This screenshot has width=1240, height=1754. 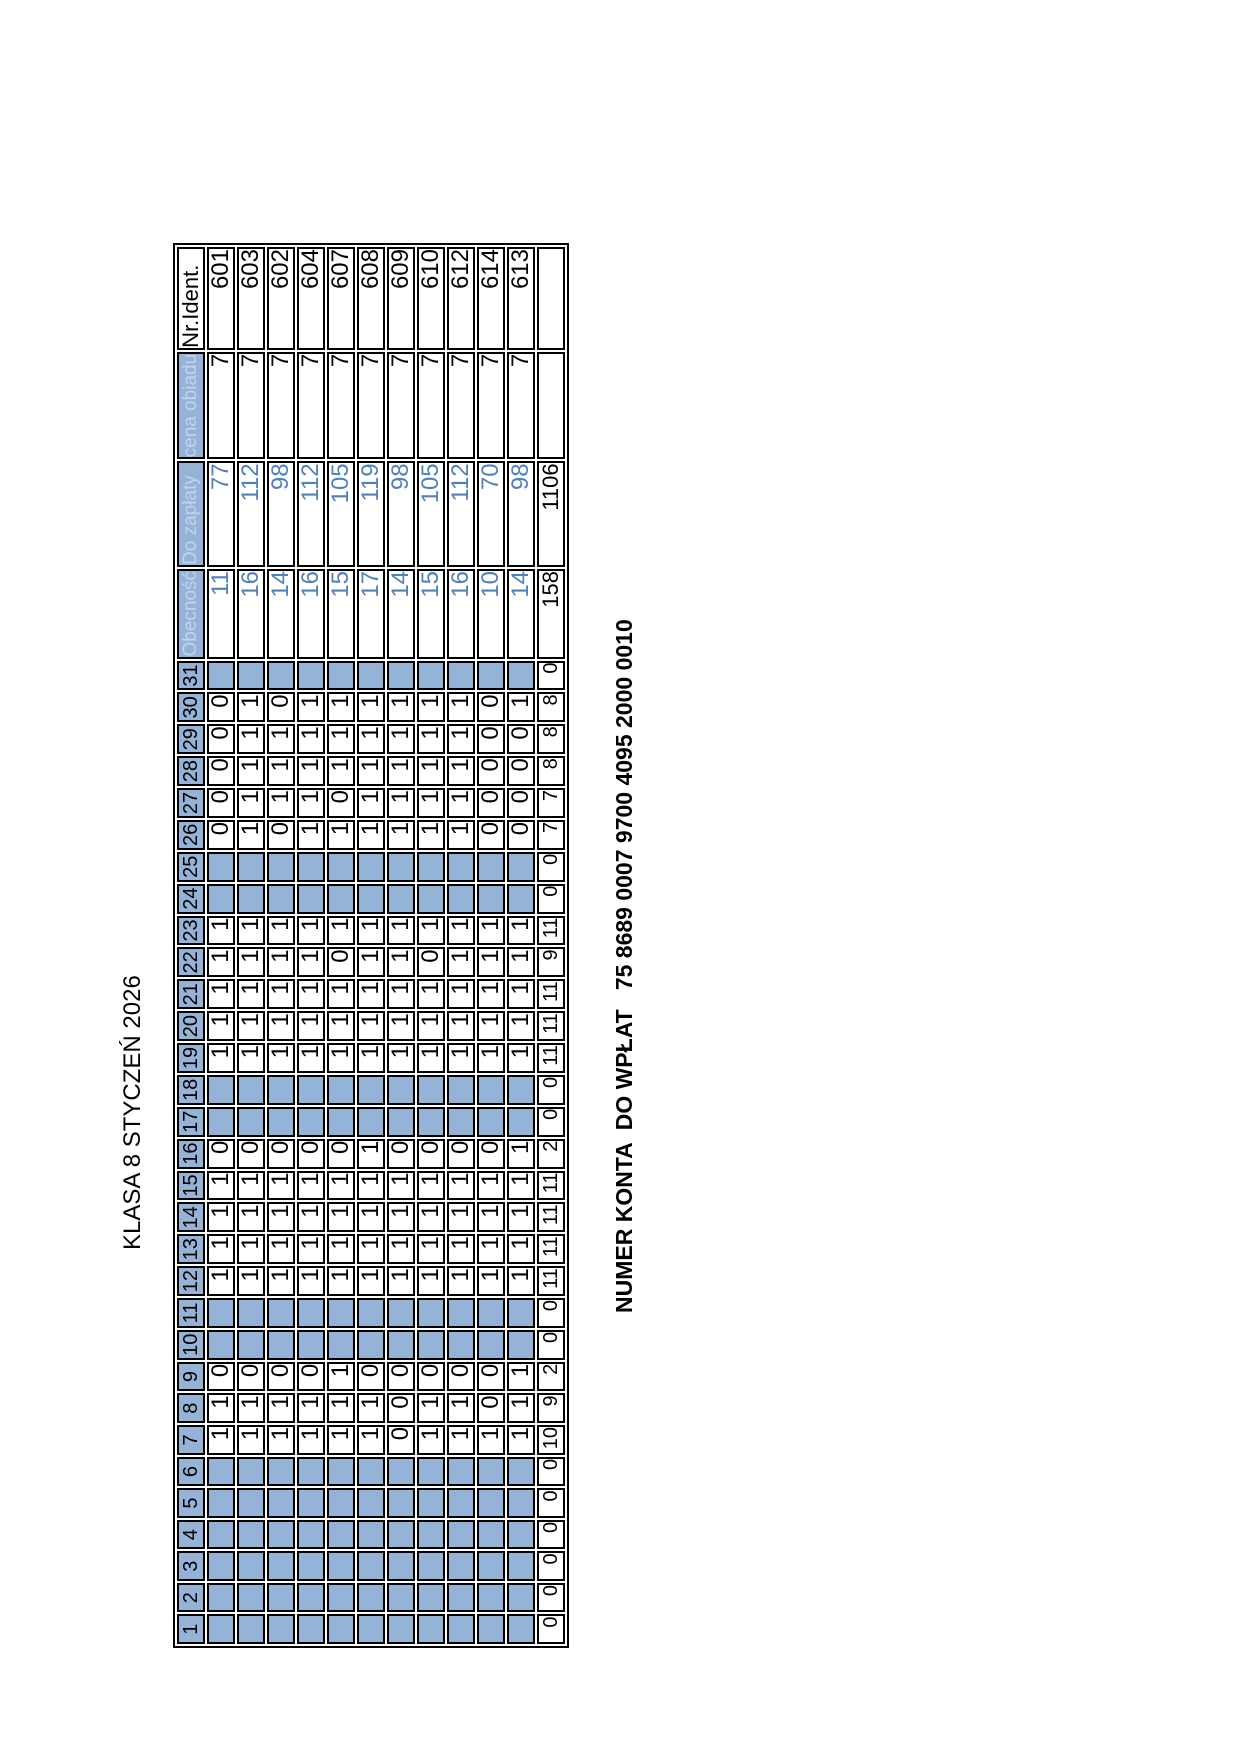 I want to click on day-header-4: 4, so click(x=191, y=1534).